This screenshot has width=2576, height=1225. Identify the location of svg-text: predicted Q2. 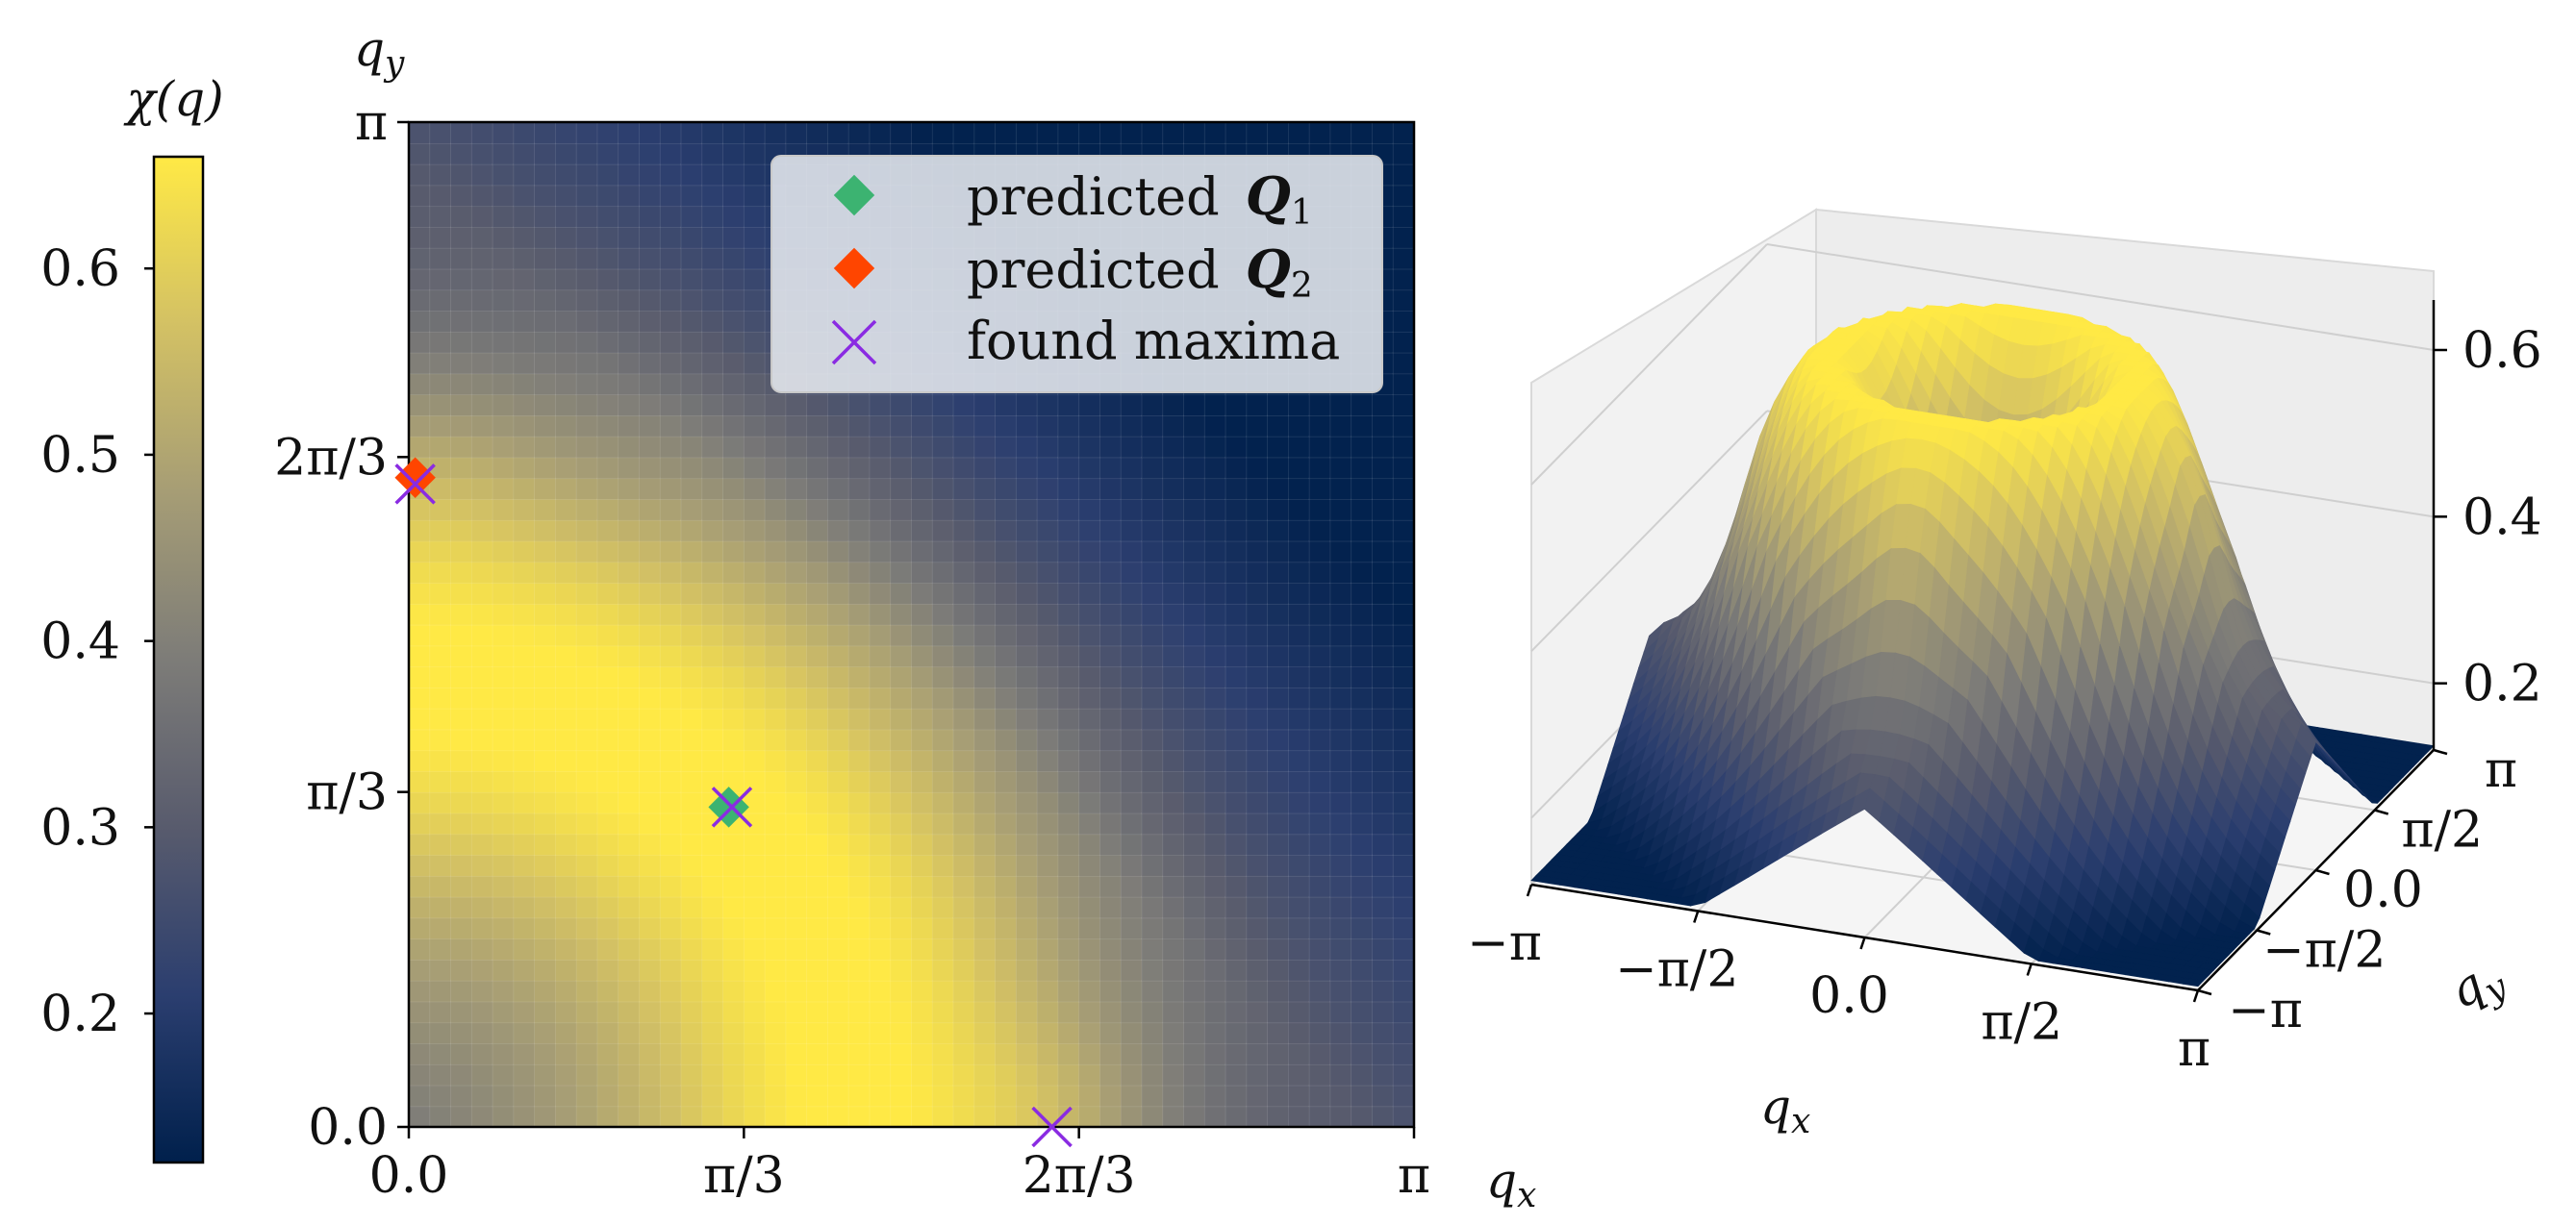
(1140, 272).